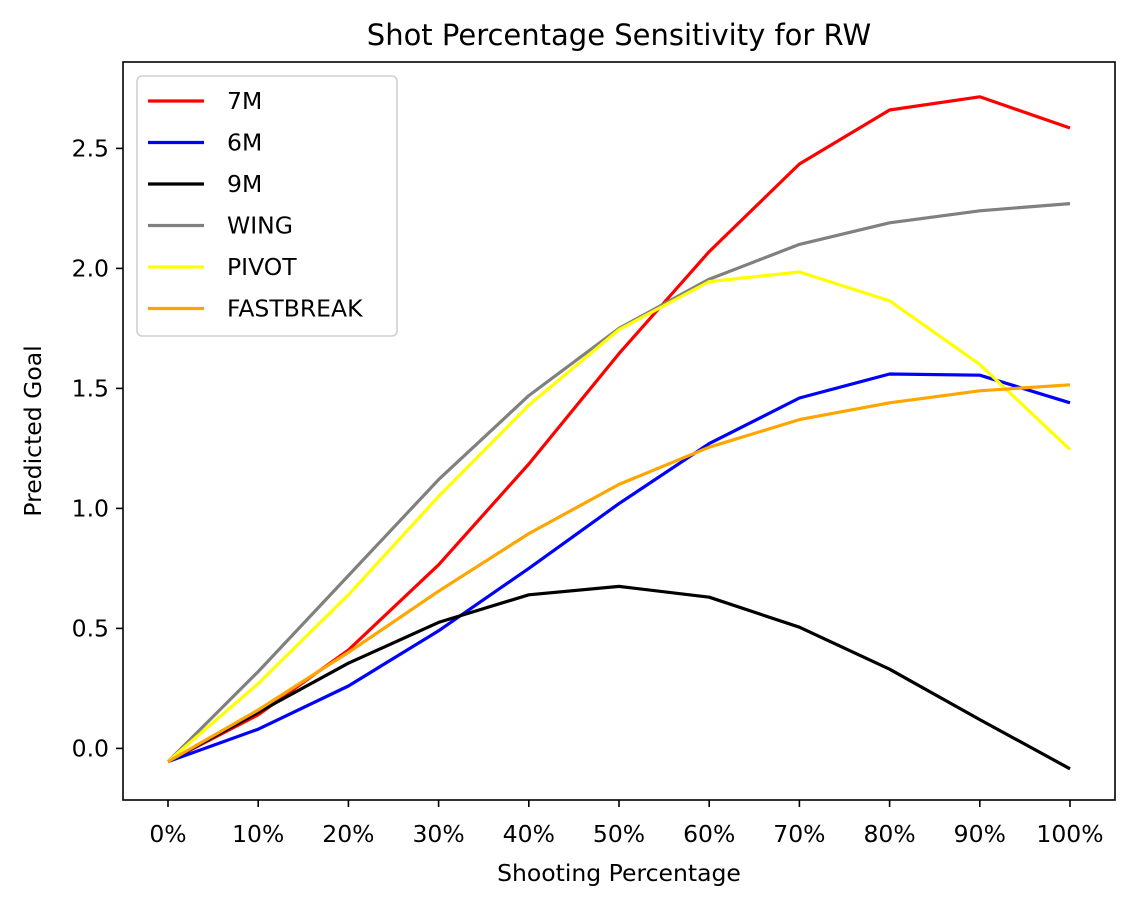 The width and height of the screenshot is (1134, 908). I want to click on y-tick-label: 0.5, so click(90, 628).